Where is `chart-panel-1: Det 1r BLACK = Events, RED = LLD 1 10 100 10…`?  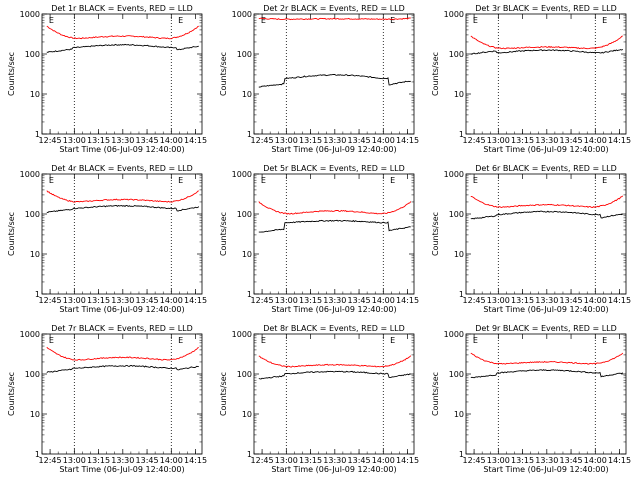
chart-panel-1: Det 1r BLACK = Events, RED = LLD 1 10 100 10… is located at coordinates (107, 79).